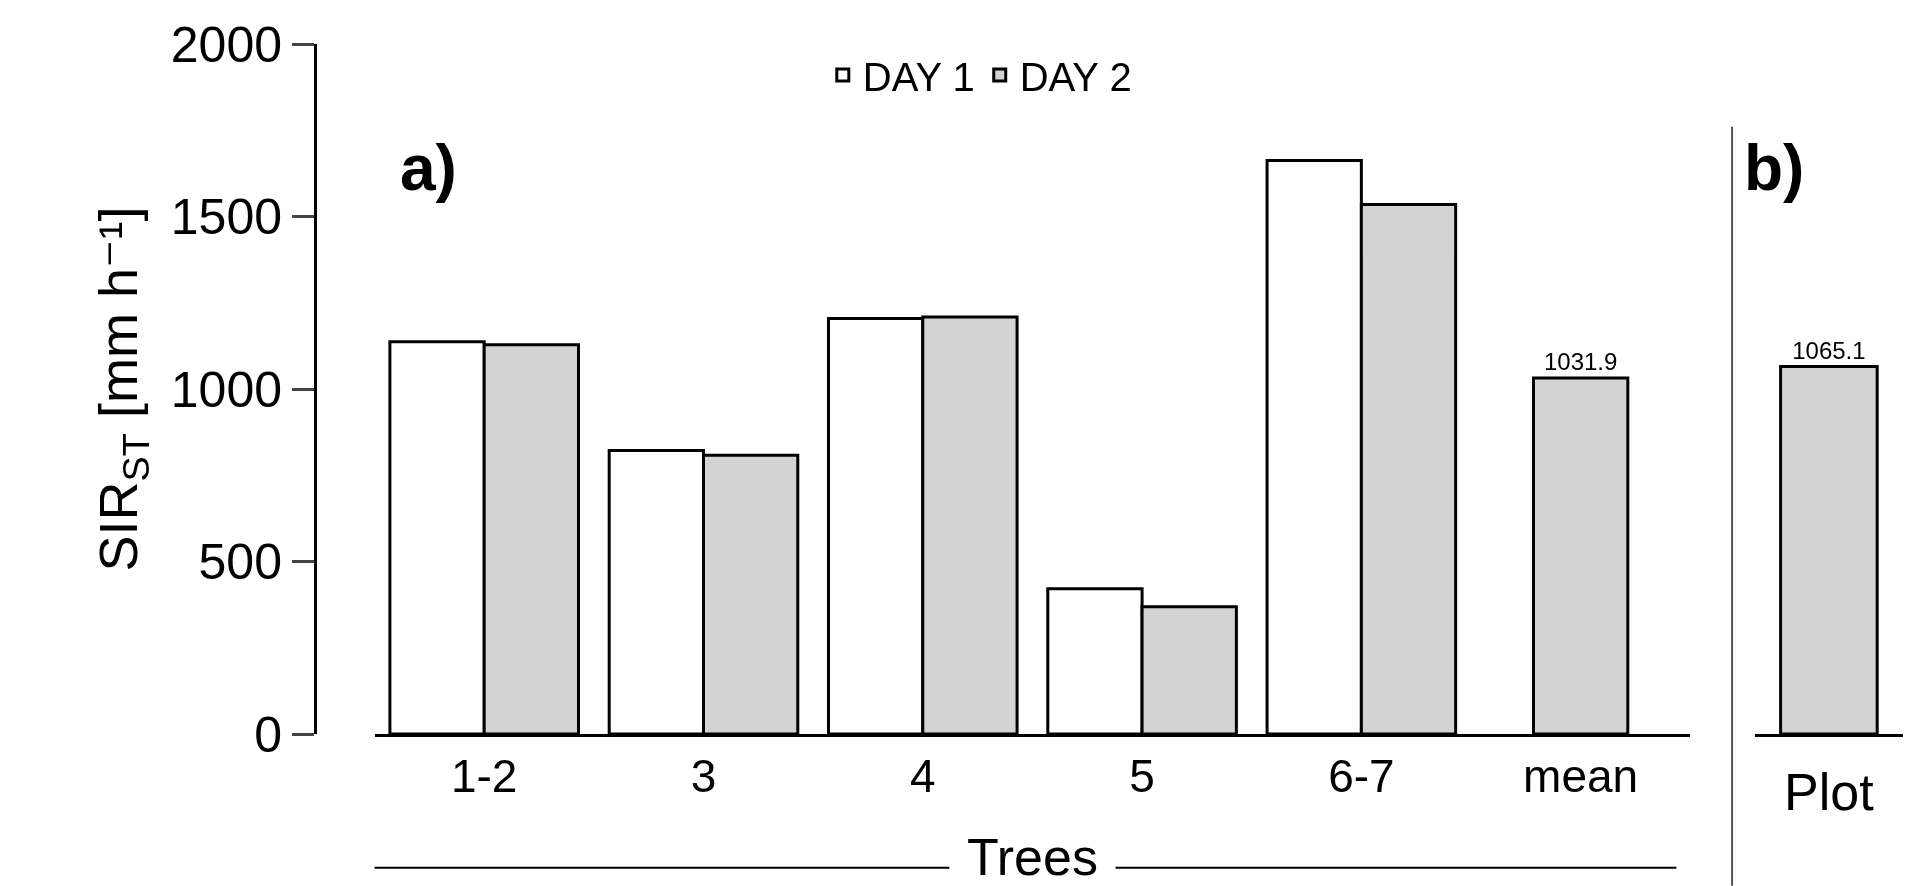  I want to click on annotation: a), so click(428, 168).